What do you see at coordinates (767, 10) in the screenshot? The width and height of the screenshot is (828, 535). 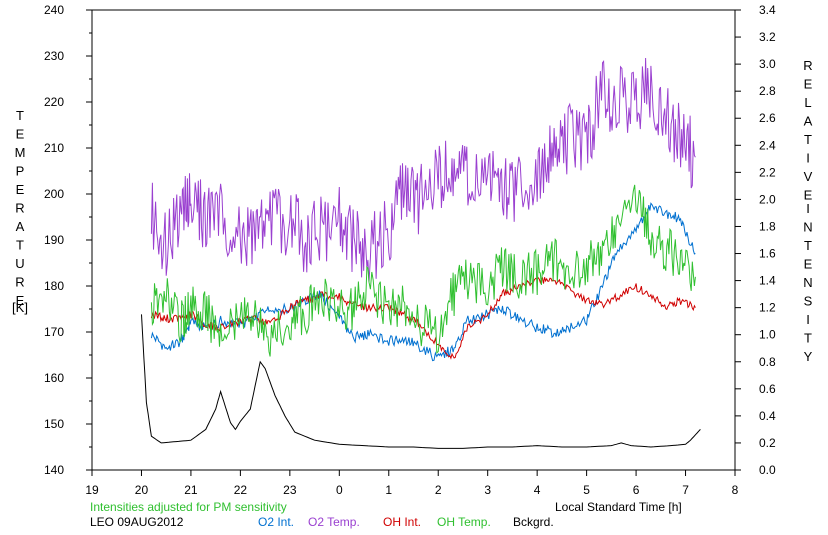 I see `right-tick-label: 3.4` at bounding box center [767, 10].